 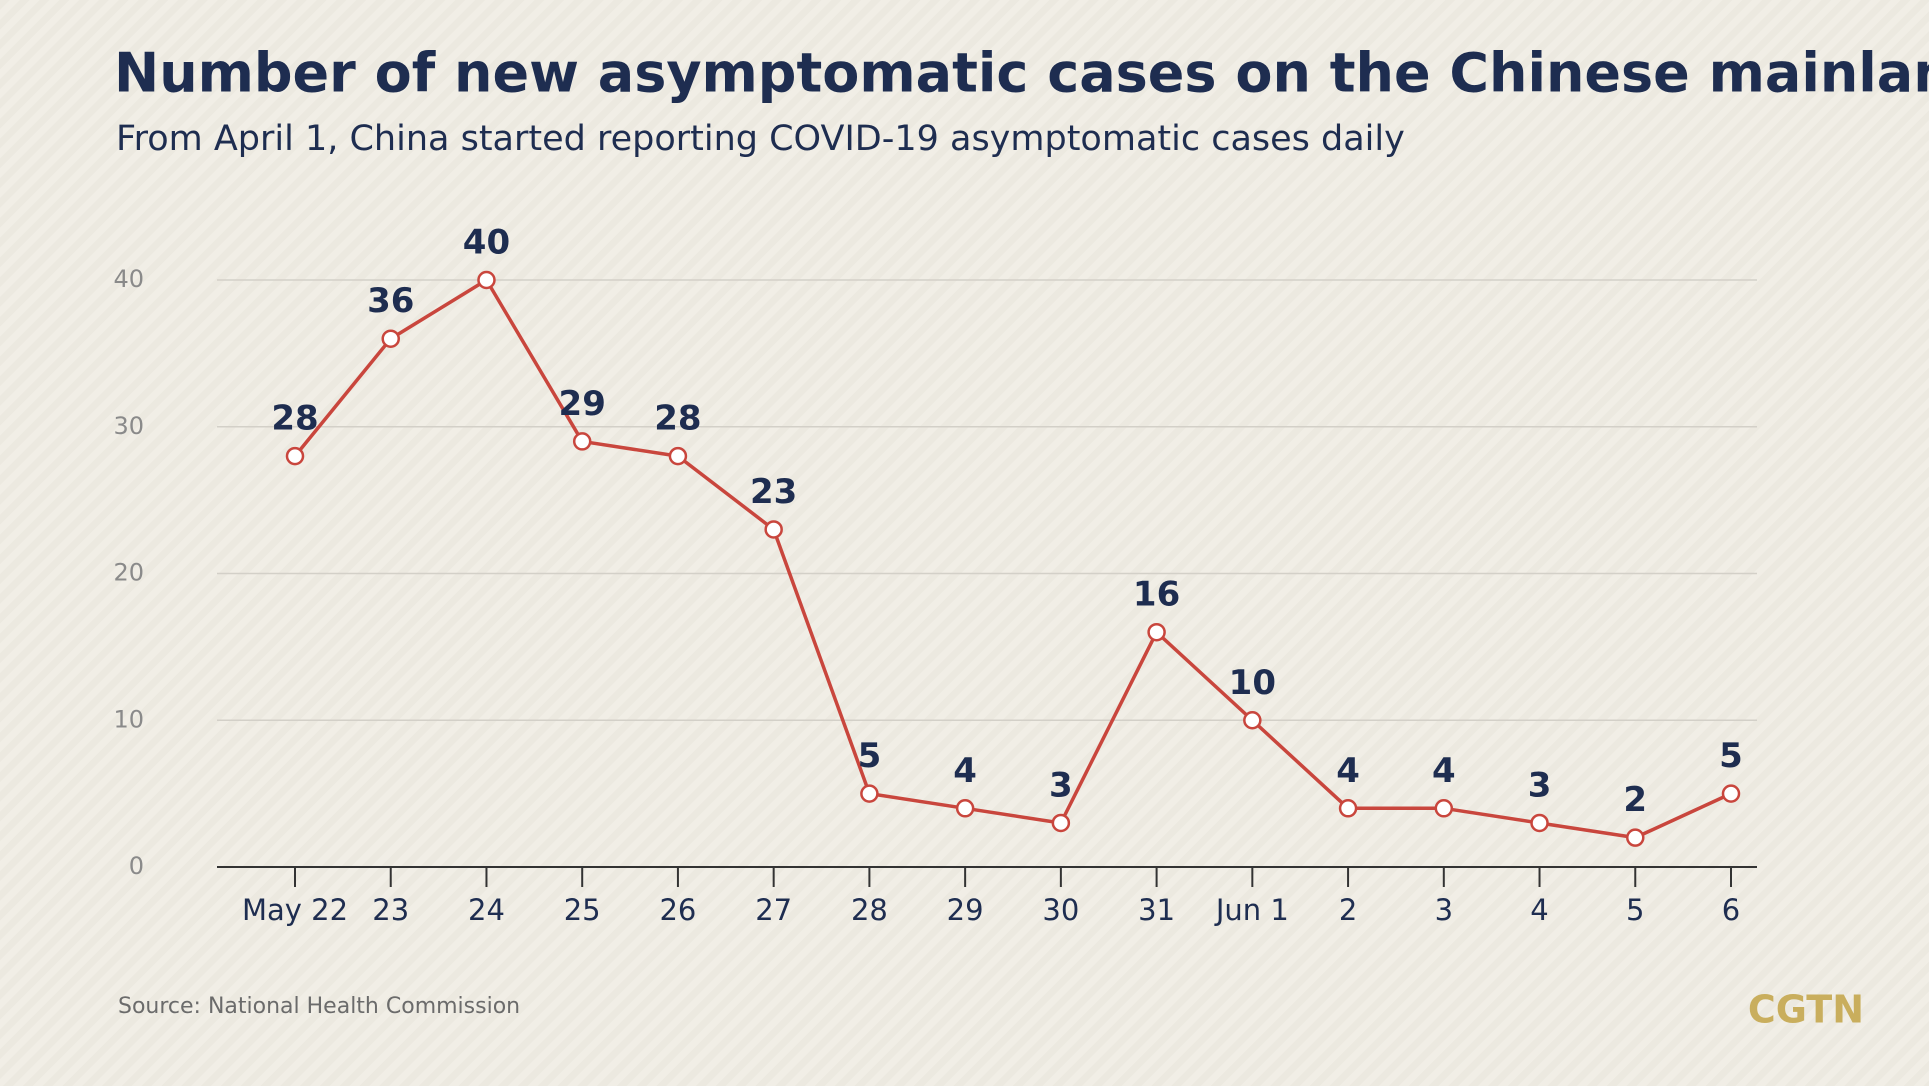 I want to click on x-tick-label: 2, so click(x=1348, y=910).